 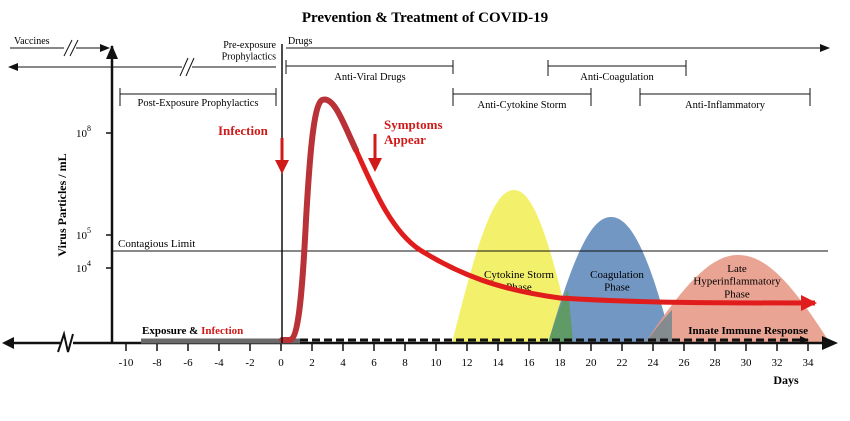 What do you see at coordinates (561, 363) in the screenshot?
I see `x-tick-label: 18` at bounding box center [561, 363].